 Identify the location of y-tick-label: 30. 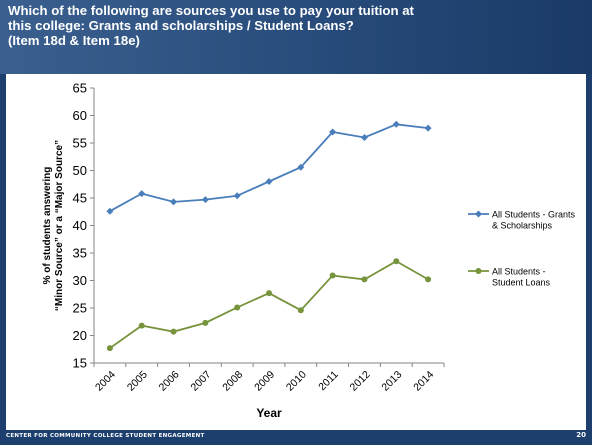
(80, 280).